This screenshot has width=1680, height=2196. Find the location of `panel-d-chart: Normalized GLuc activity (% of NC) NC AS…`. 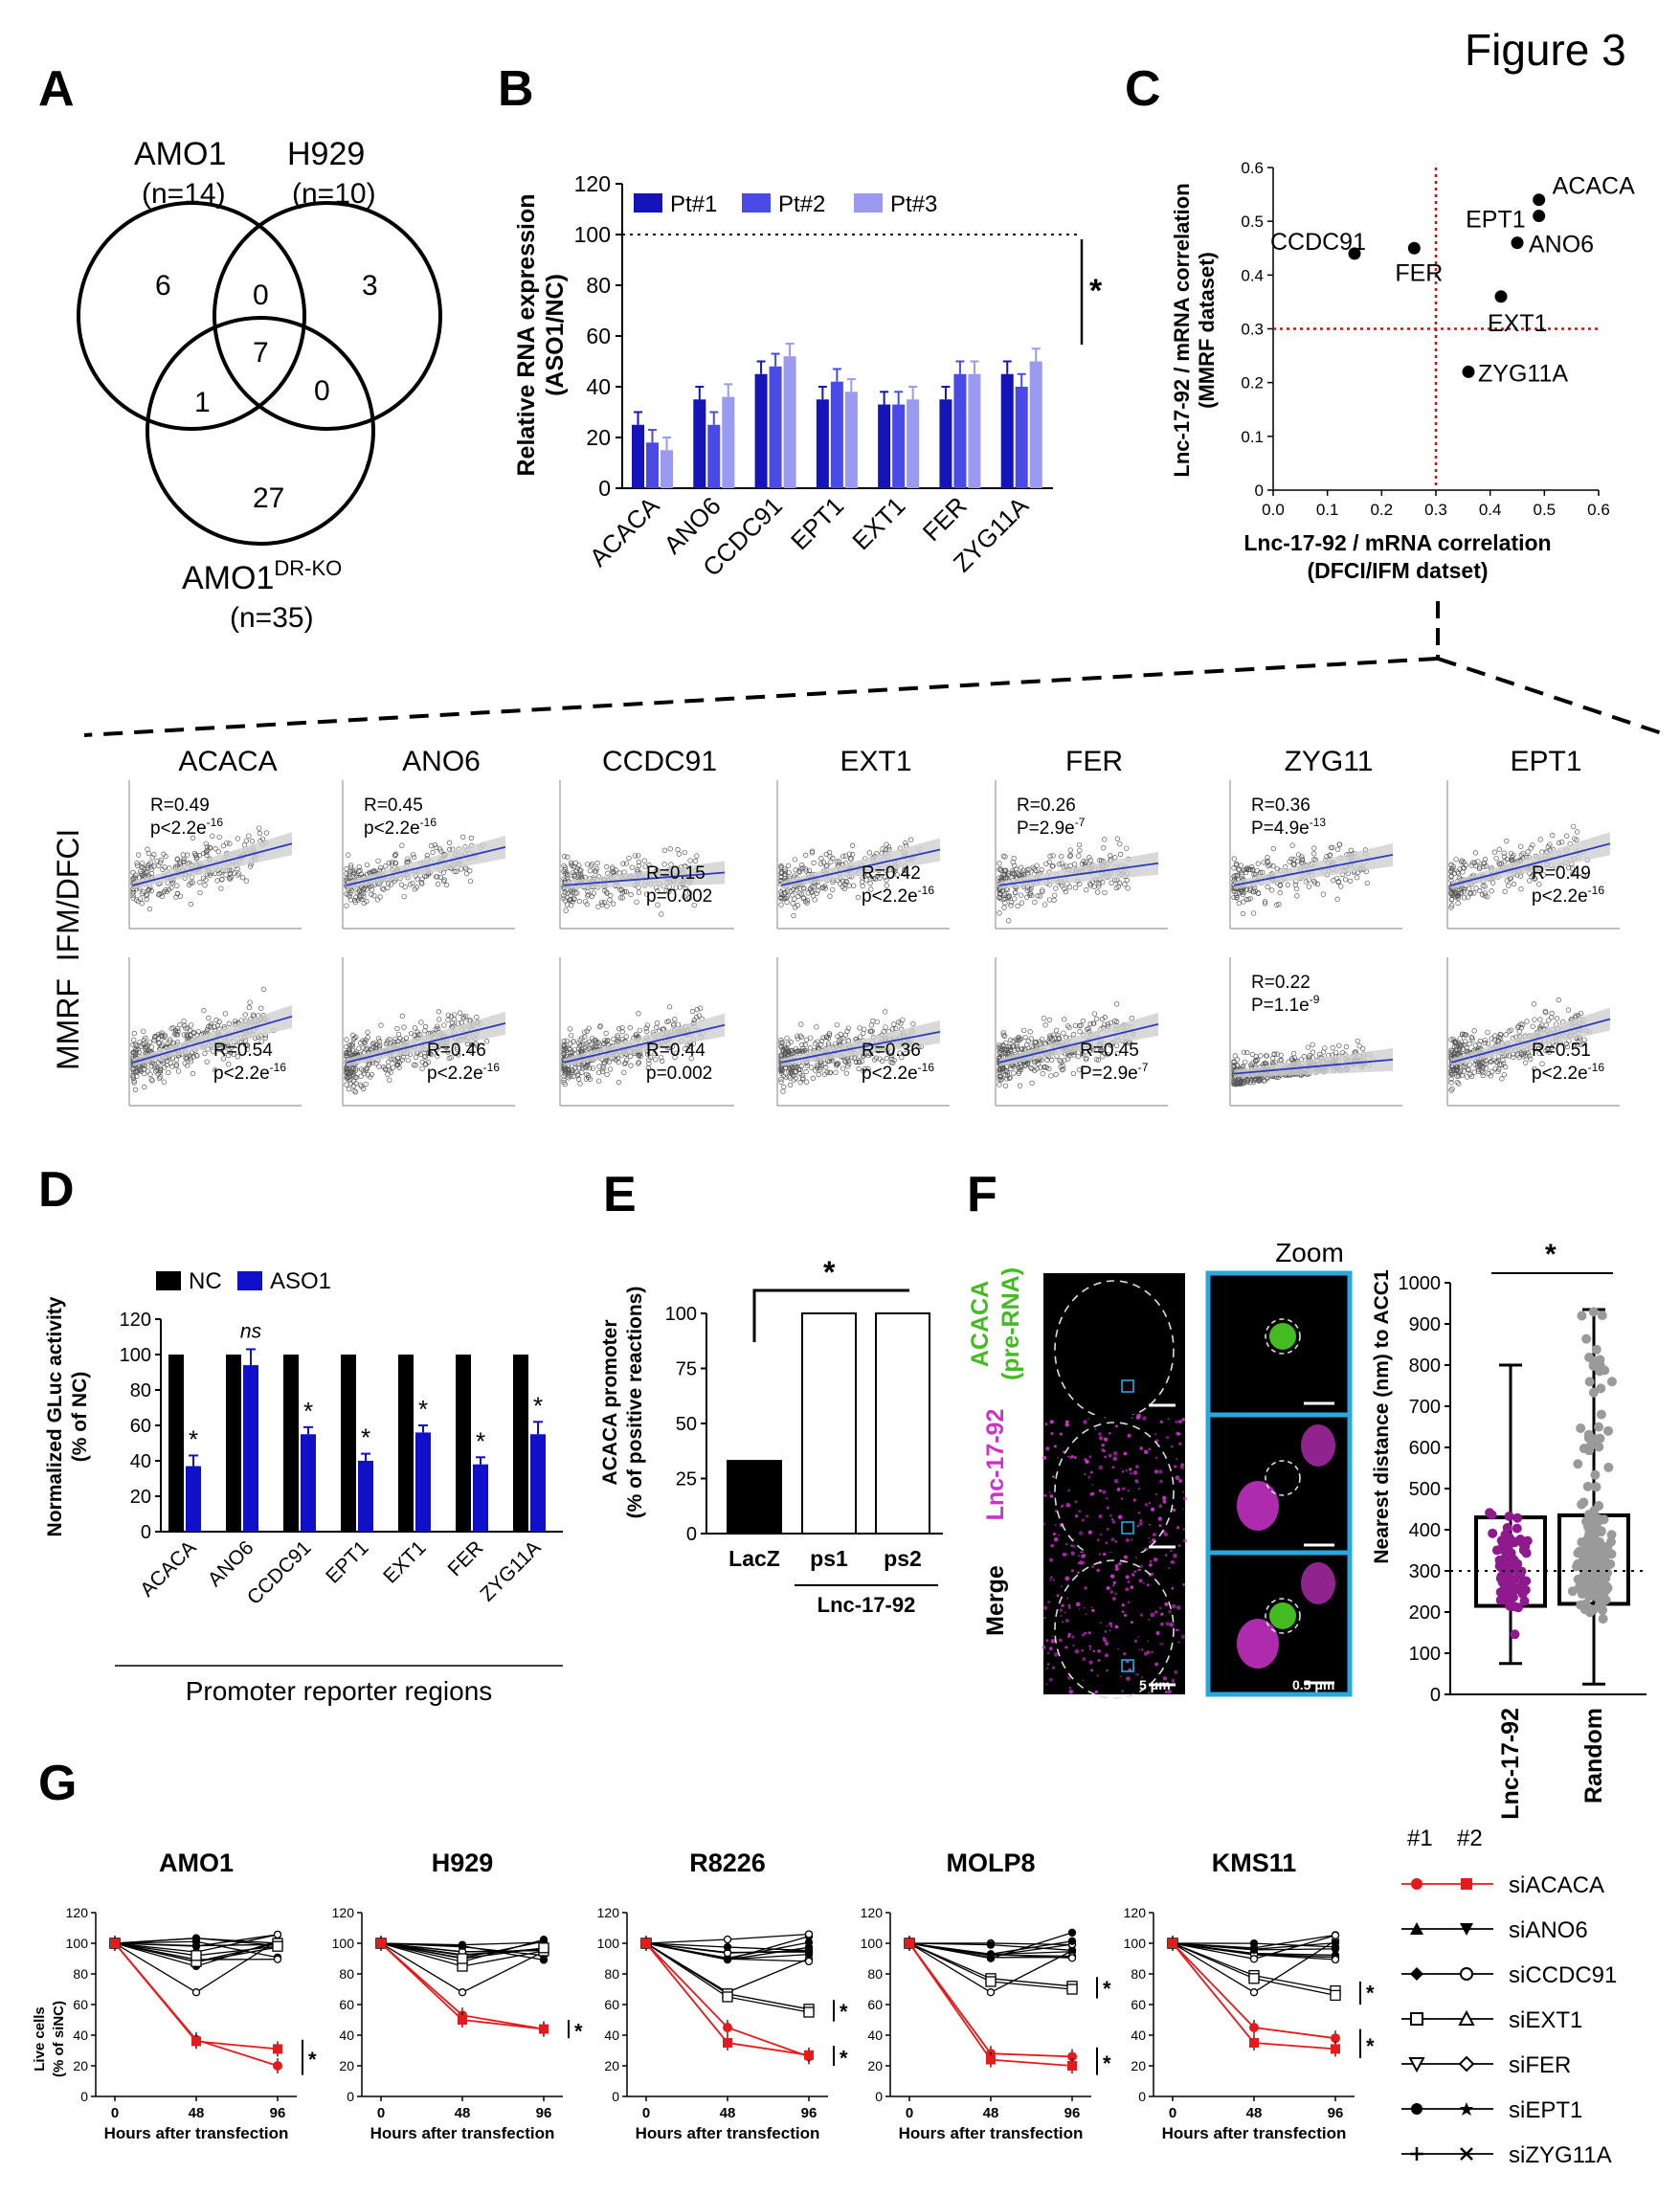

panel-d-chart: Normalized GLuc activity (% of NC) NC AS… is located at coordinates (304, 1487).